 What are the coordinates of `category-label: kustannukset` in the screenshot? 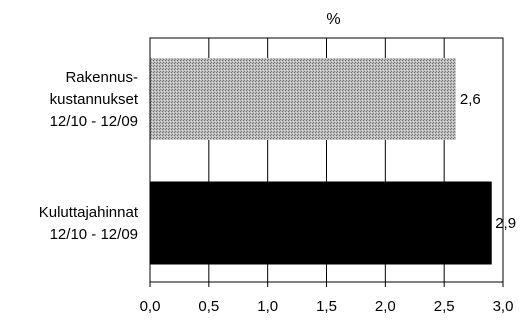 It's located at (94, 99).